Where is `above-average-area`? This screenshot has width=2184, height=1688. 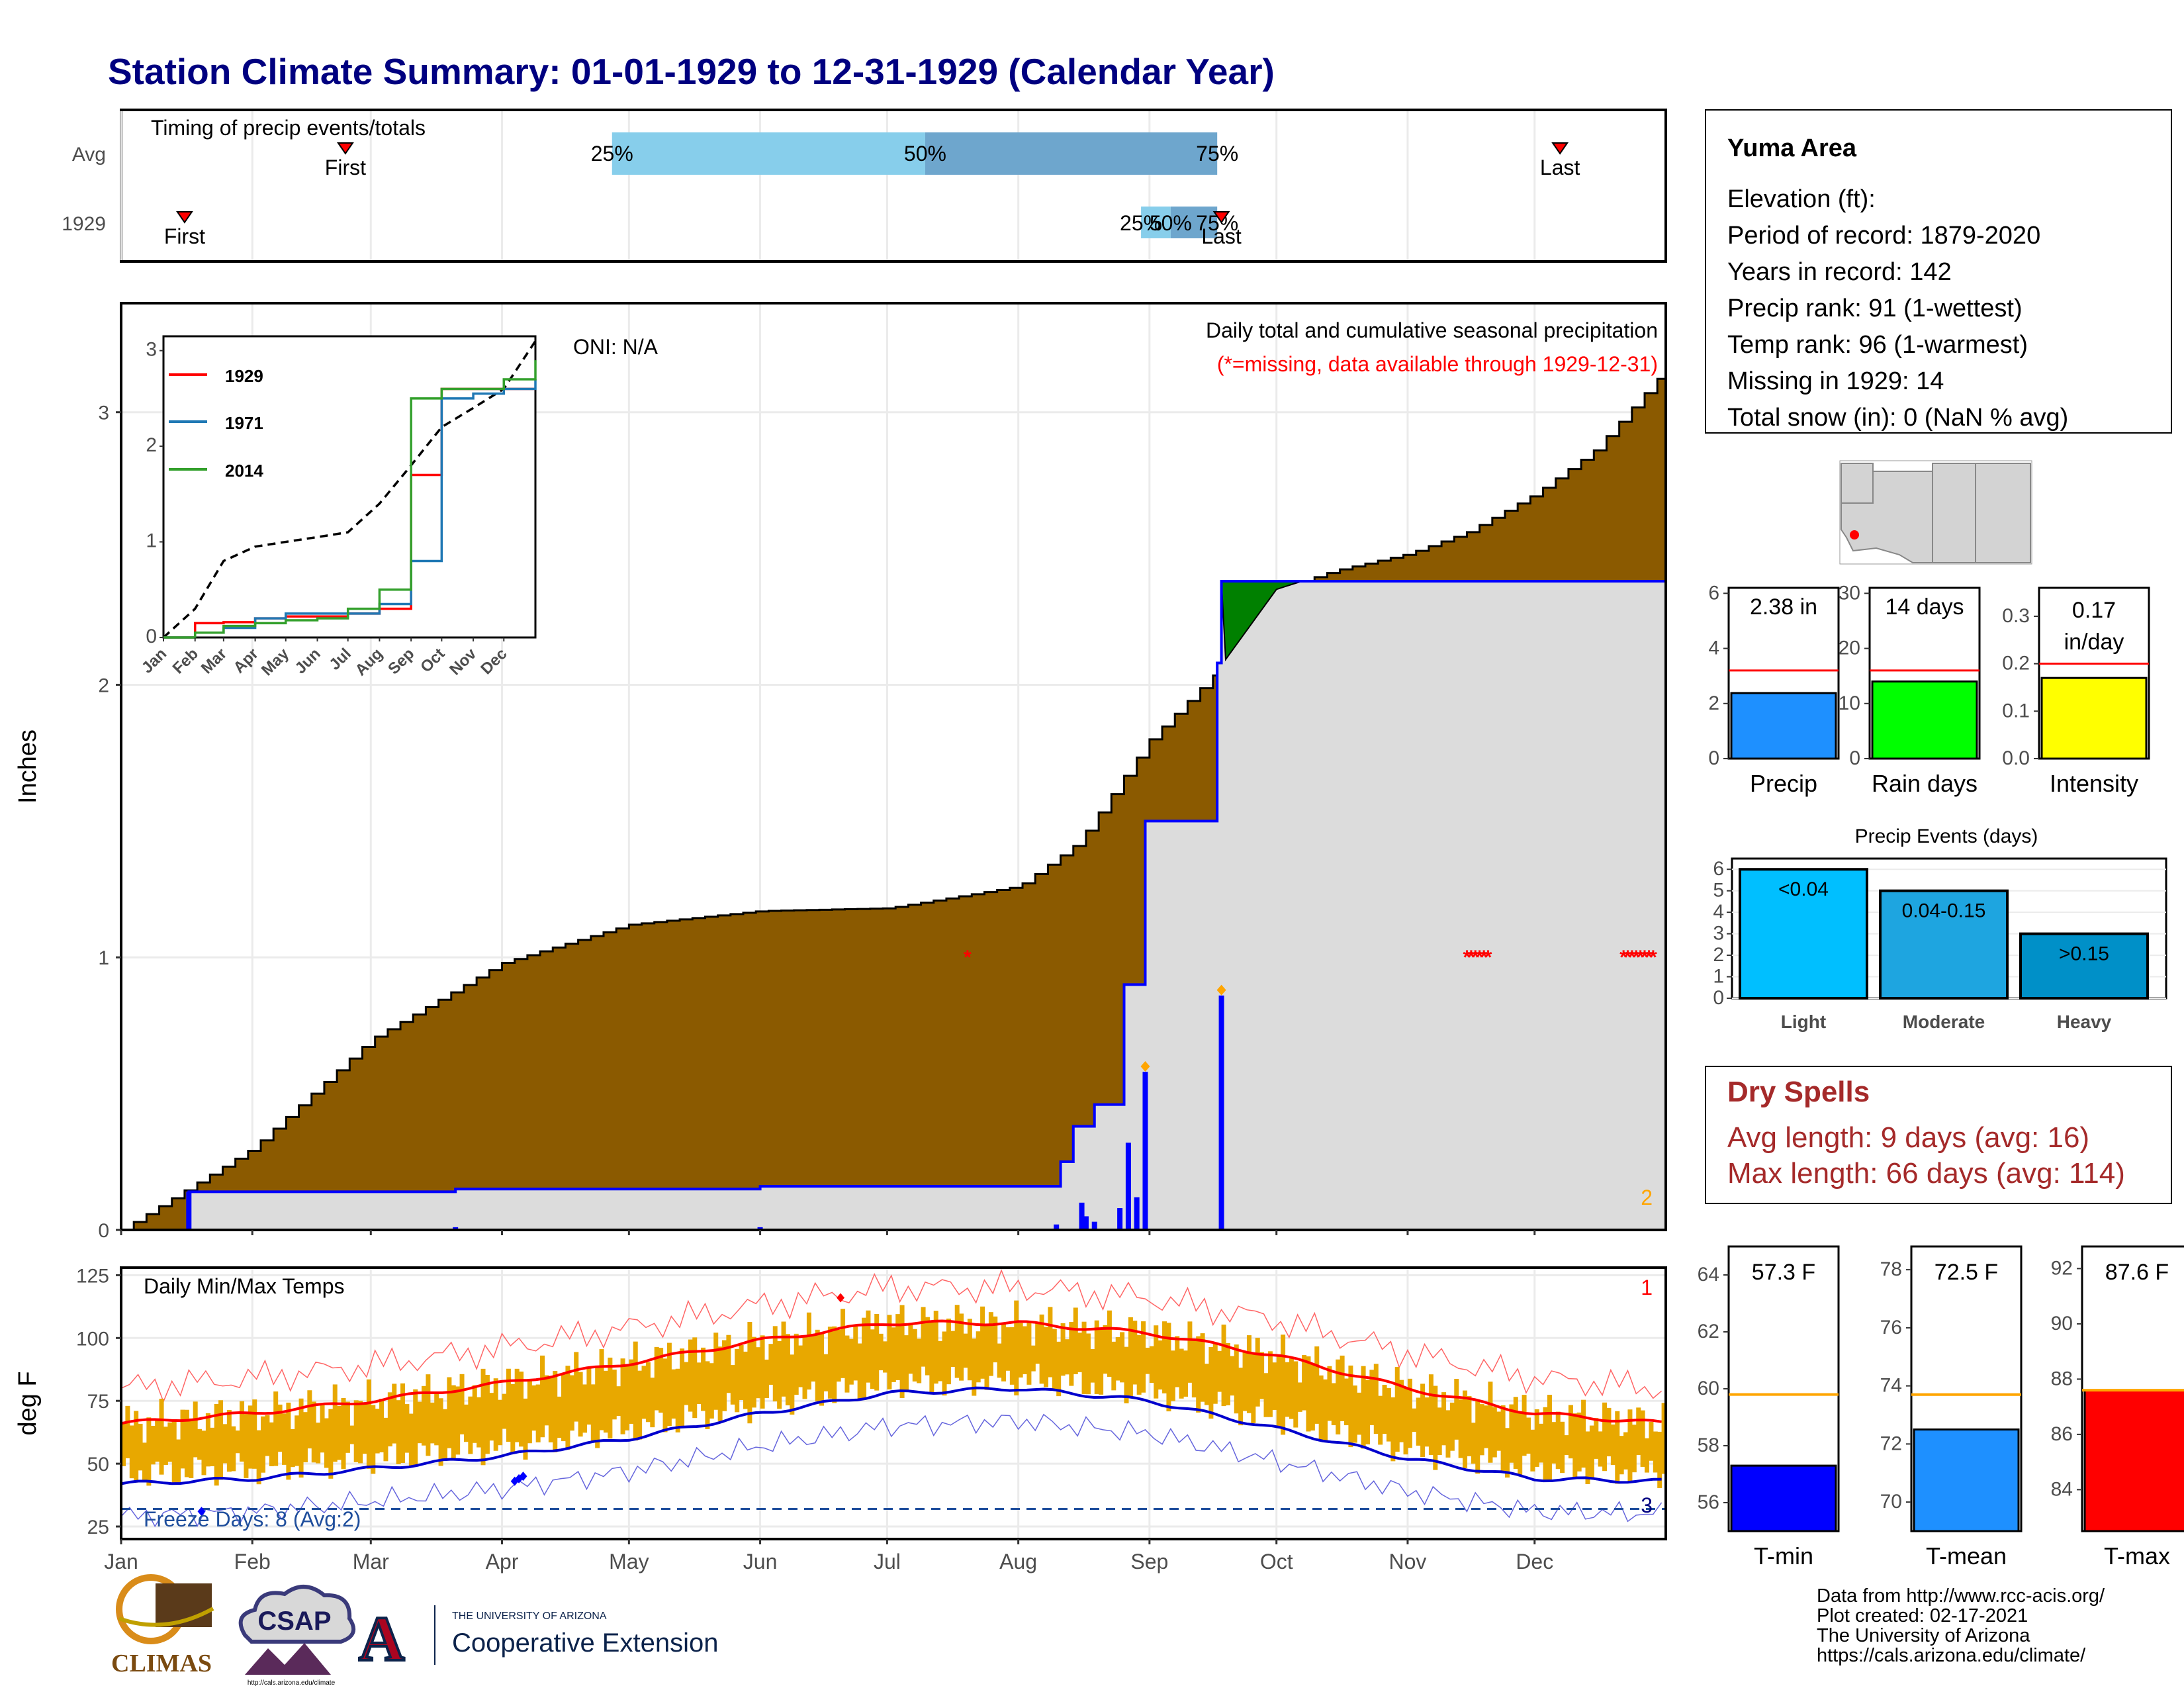 above-average-area is located at coordinates (1261, 621).